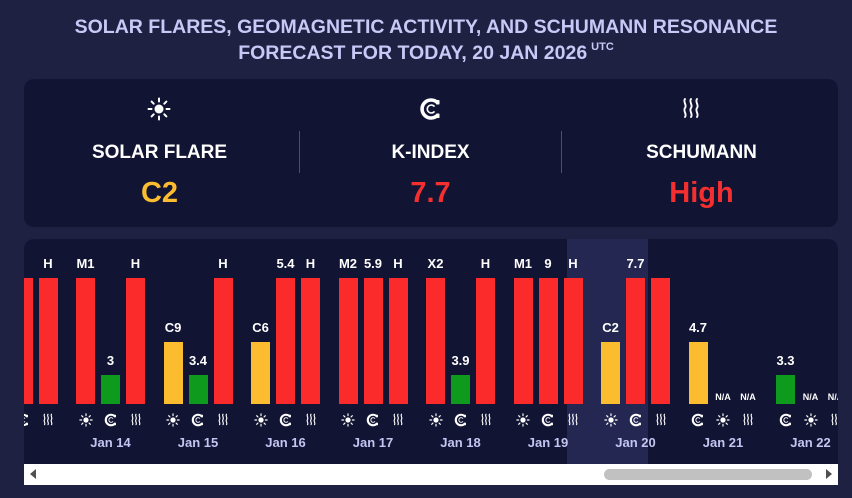  Describe the element at coordinates (198, 442) in the screenshot. I see `day-date-label: Jan 15` at that location.